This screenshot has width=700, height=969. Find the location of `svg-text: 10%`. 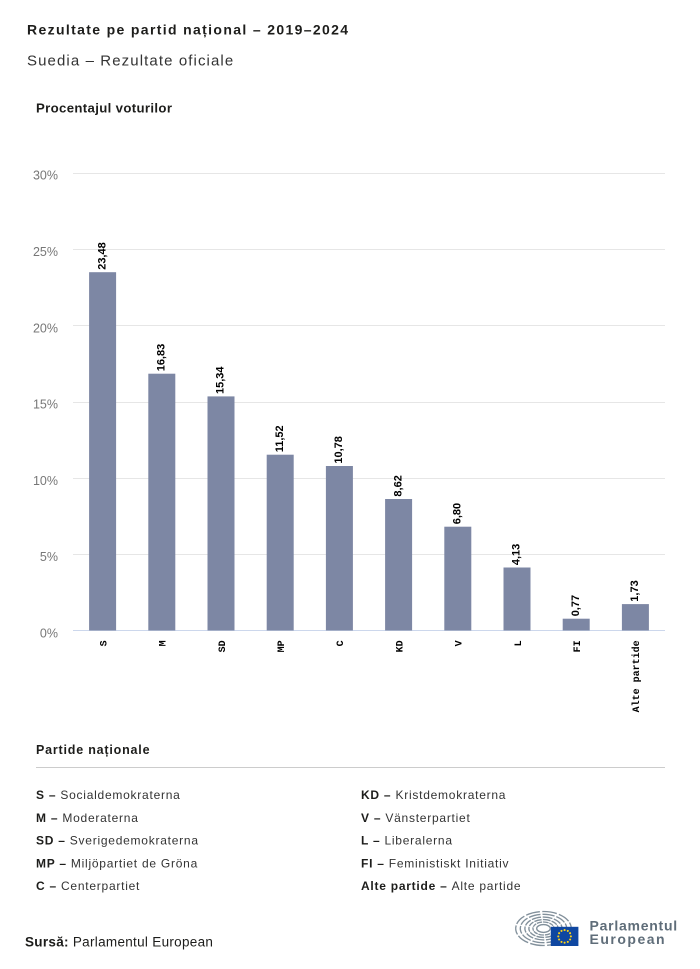

svg-text: 10% is located at coordinates (45, 481).